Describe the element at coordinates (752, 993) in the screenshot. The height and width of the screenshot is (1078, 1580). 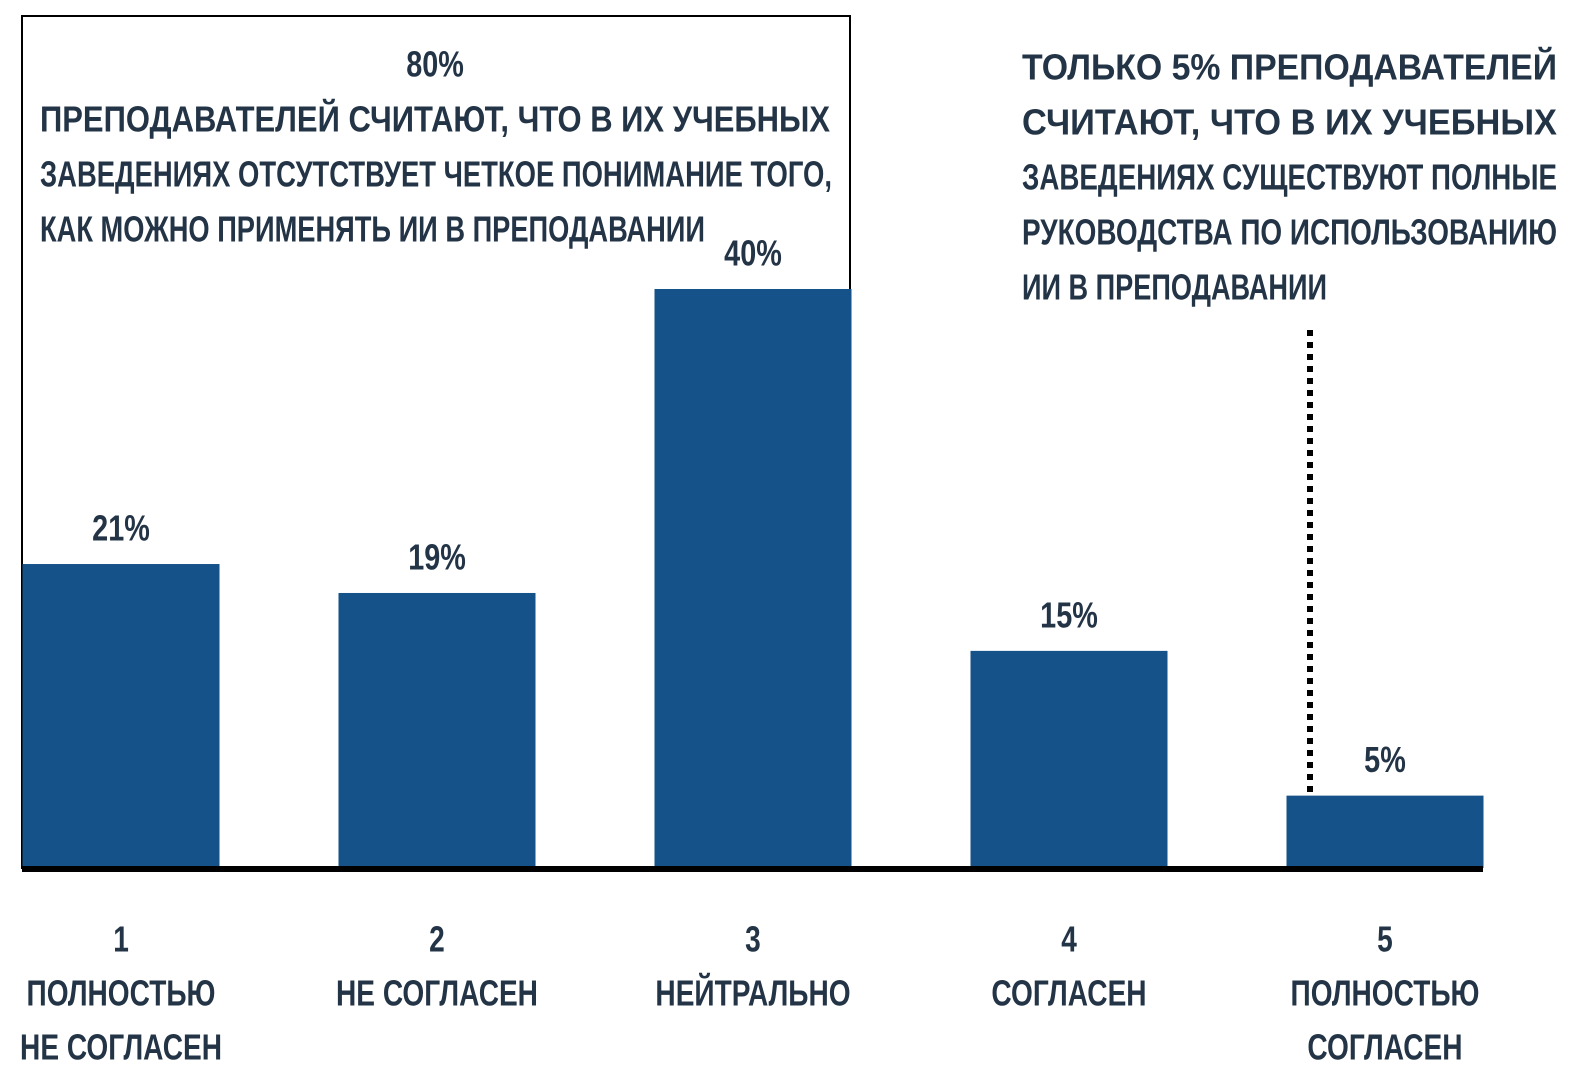
I see `x-tick-label: НЕЙТРАЛЬНО` at that location.